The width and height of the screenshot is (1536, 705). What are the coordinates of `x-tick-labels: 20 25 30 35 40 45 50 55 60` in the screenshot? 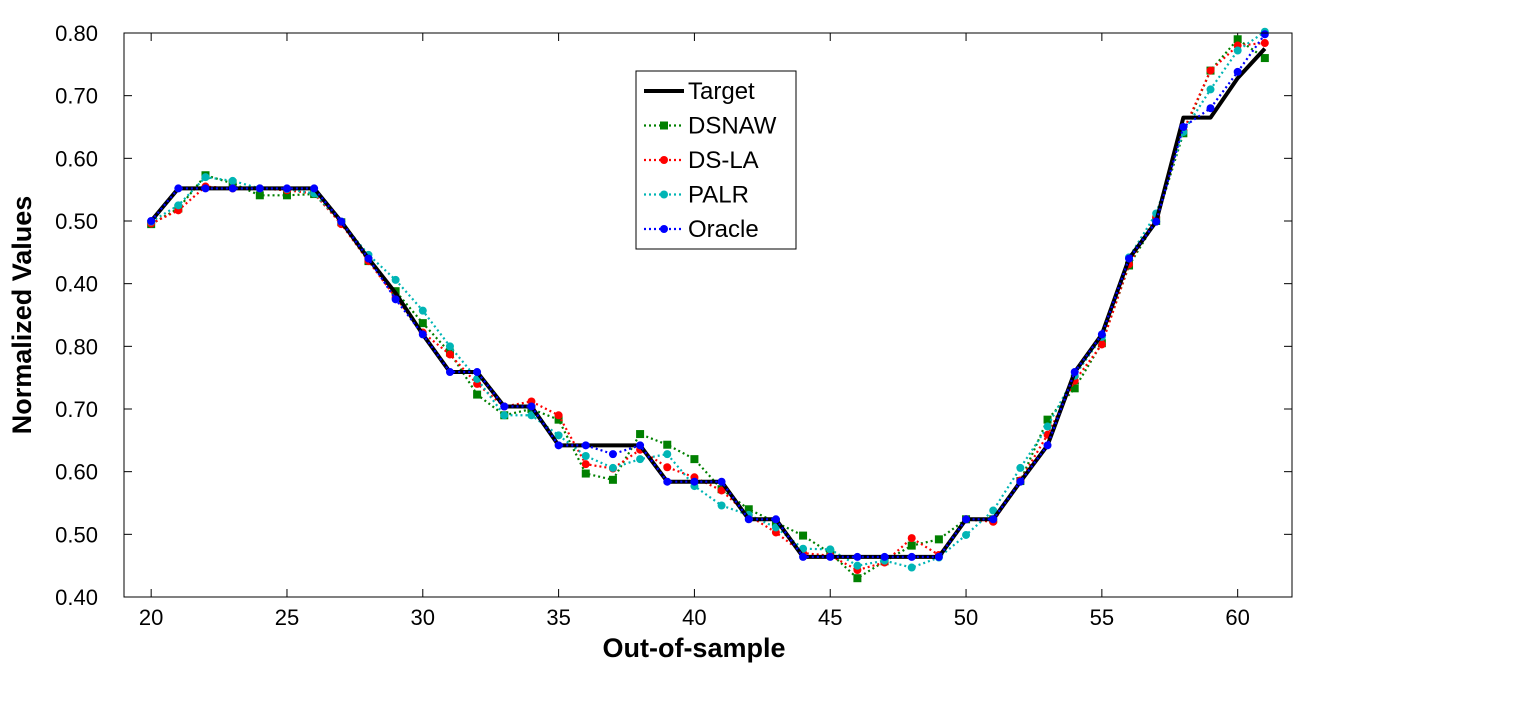 It's located at (694, 617).